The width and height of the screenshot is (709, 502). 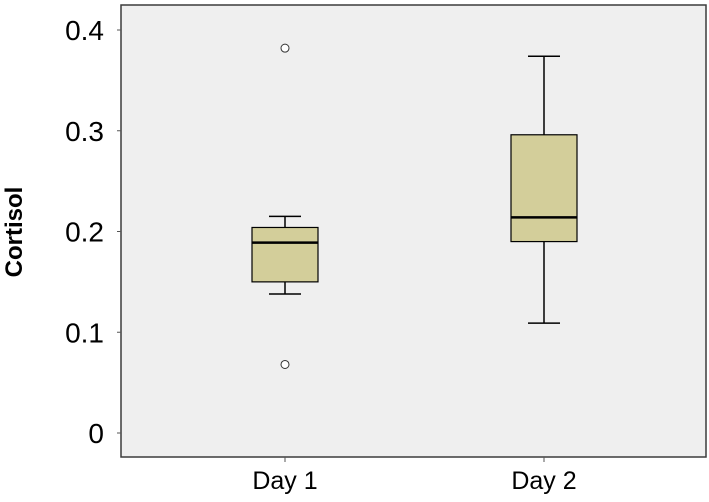 I want to click on y-axis-label: Cortisol, so click(x=14, y=232).